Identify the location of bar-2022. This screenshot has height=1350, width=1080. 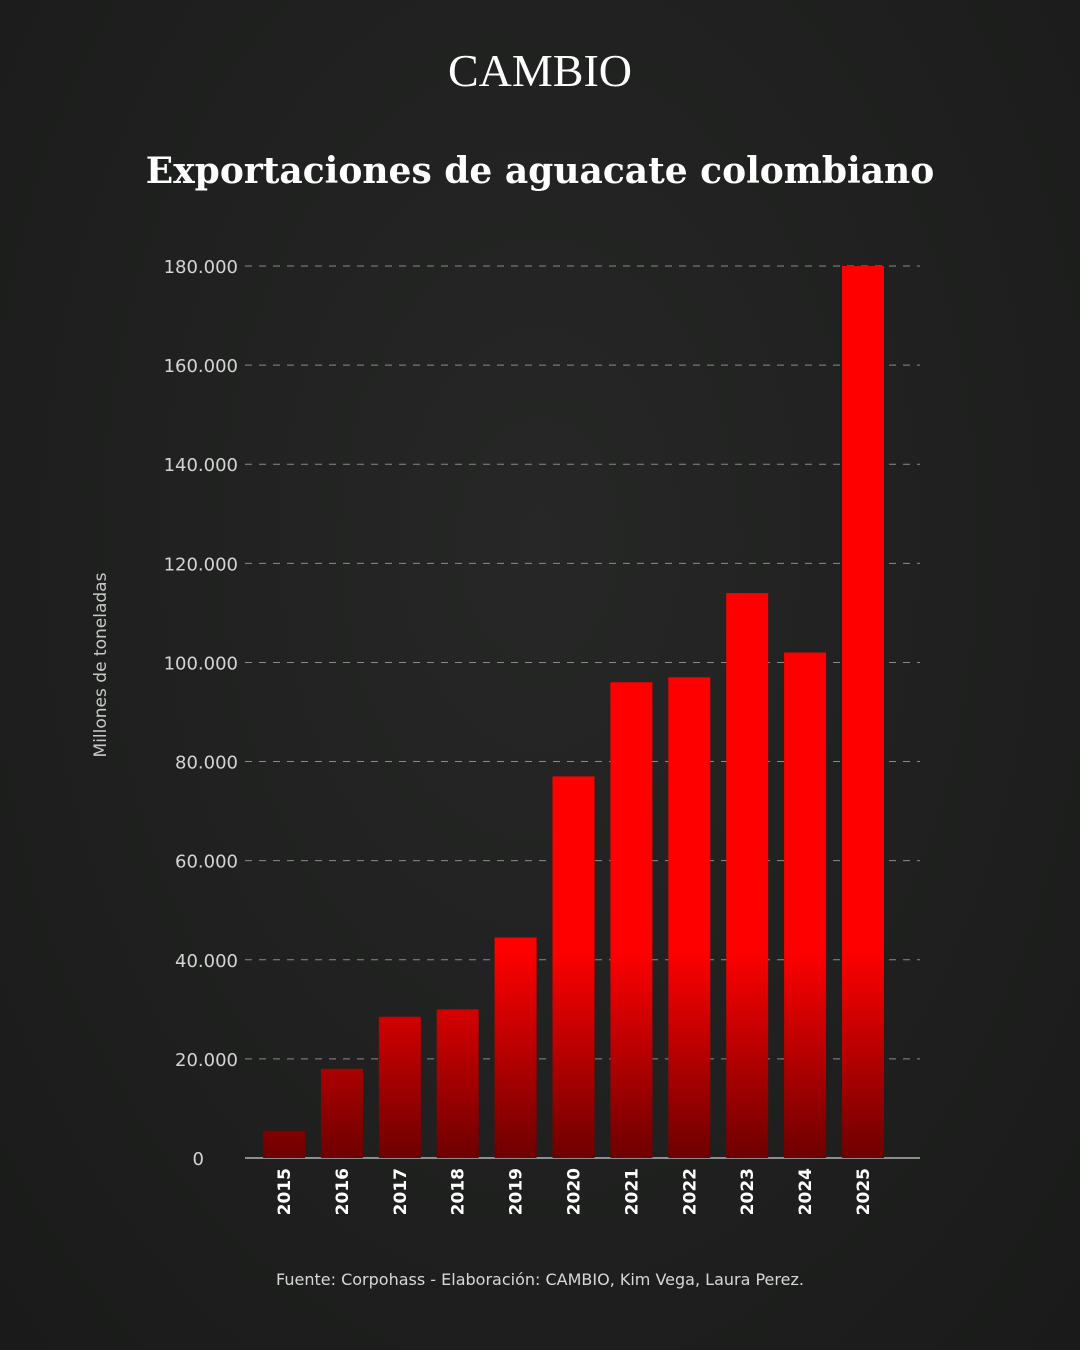
(689, 917).